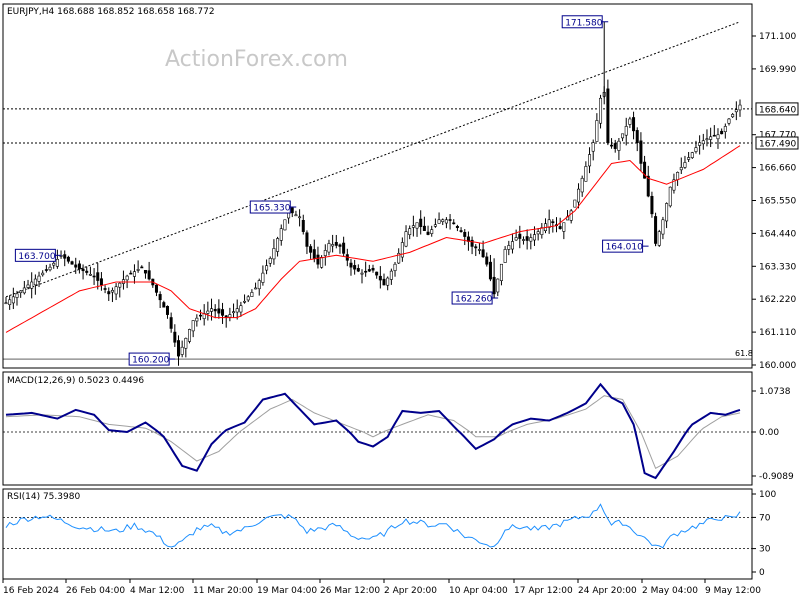 This screenshot has width=800, height=604. What do you see at coordinates (733, 591) in the screenshot?
I see `x-axis-tick-label: 9 May 12:00` at bounding box center [733, 591].